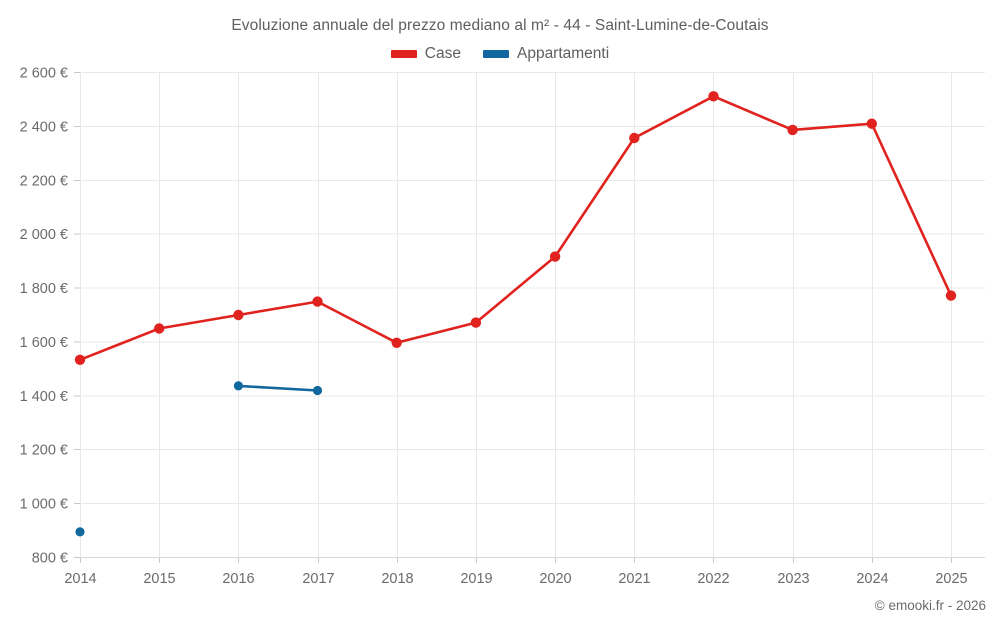 The image size is (1000, 625). What do you see at coordinates (80, 579) in the screenshot?
I see `x-tick-label: 2014` at bounding box center [80, 579].